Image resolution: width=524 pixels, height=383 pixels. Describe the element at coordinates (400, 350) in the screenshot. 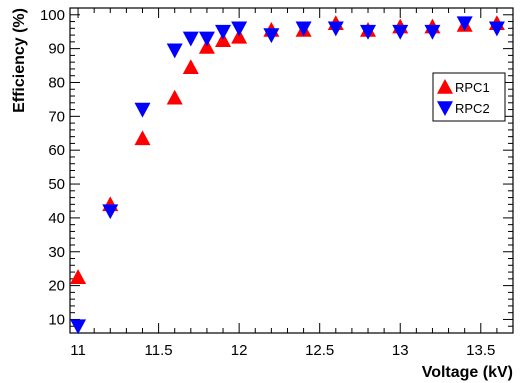

I see `x-tick-label: 13` at that location.